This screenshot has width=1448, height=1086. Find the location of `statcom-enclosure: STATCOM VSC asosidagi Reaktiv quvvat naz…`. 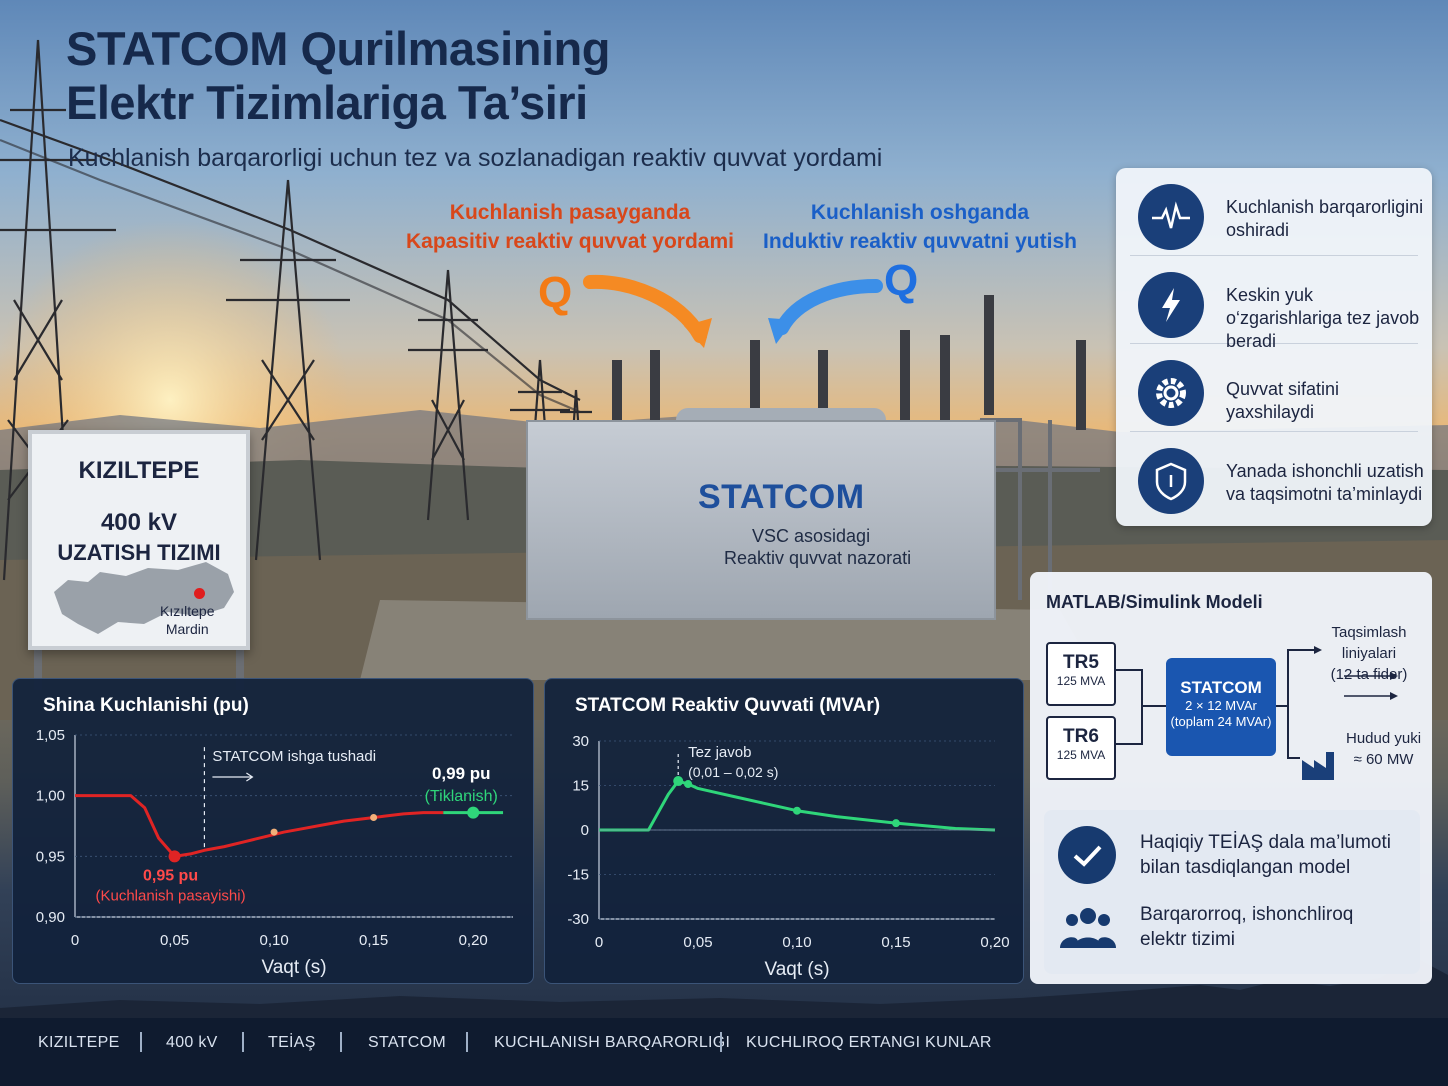

statcom-enclosure: STATCOM VSC asosidagi Reaktiv quvvat naz… is located at coordinates (761, 520).